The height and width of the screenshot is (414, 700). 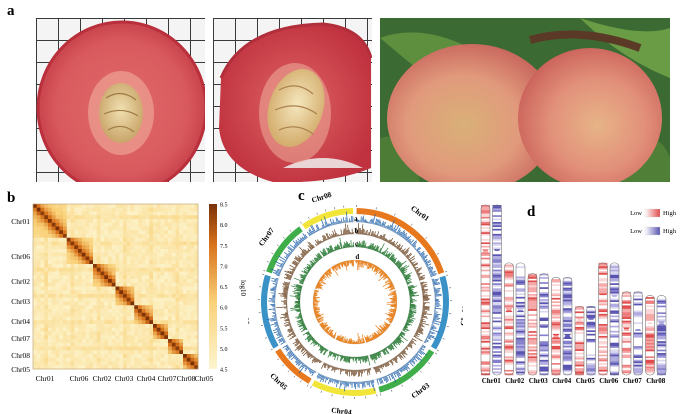 I want to click on colorbar-tick-label: 8.0, so click(x=224, y=226).